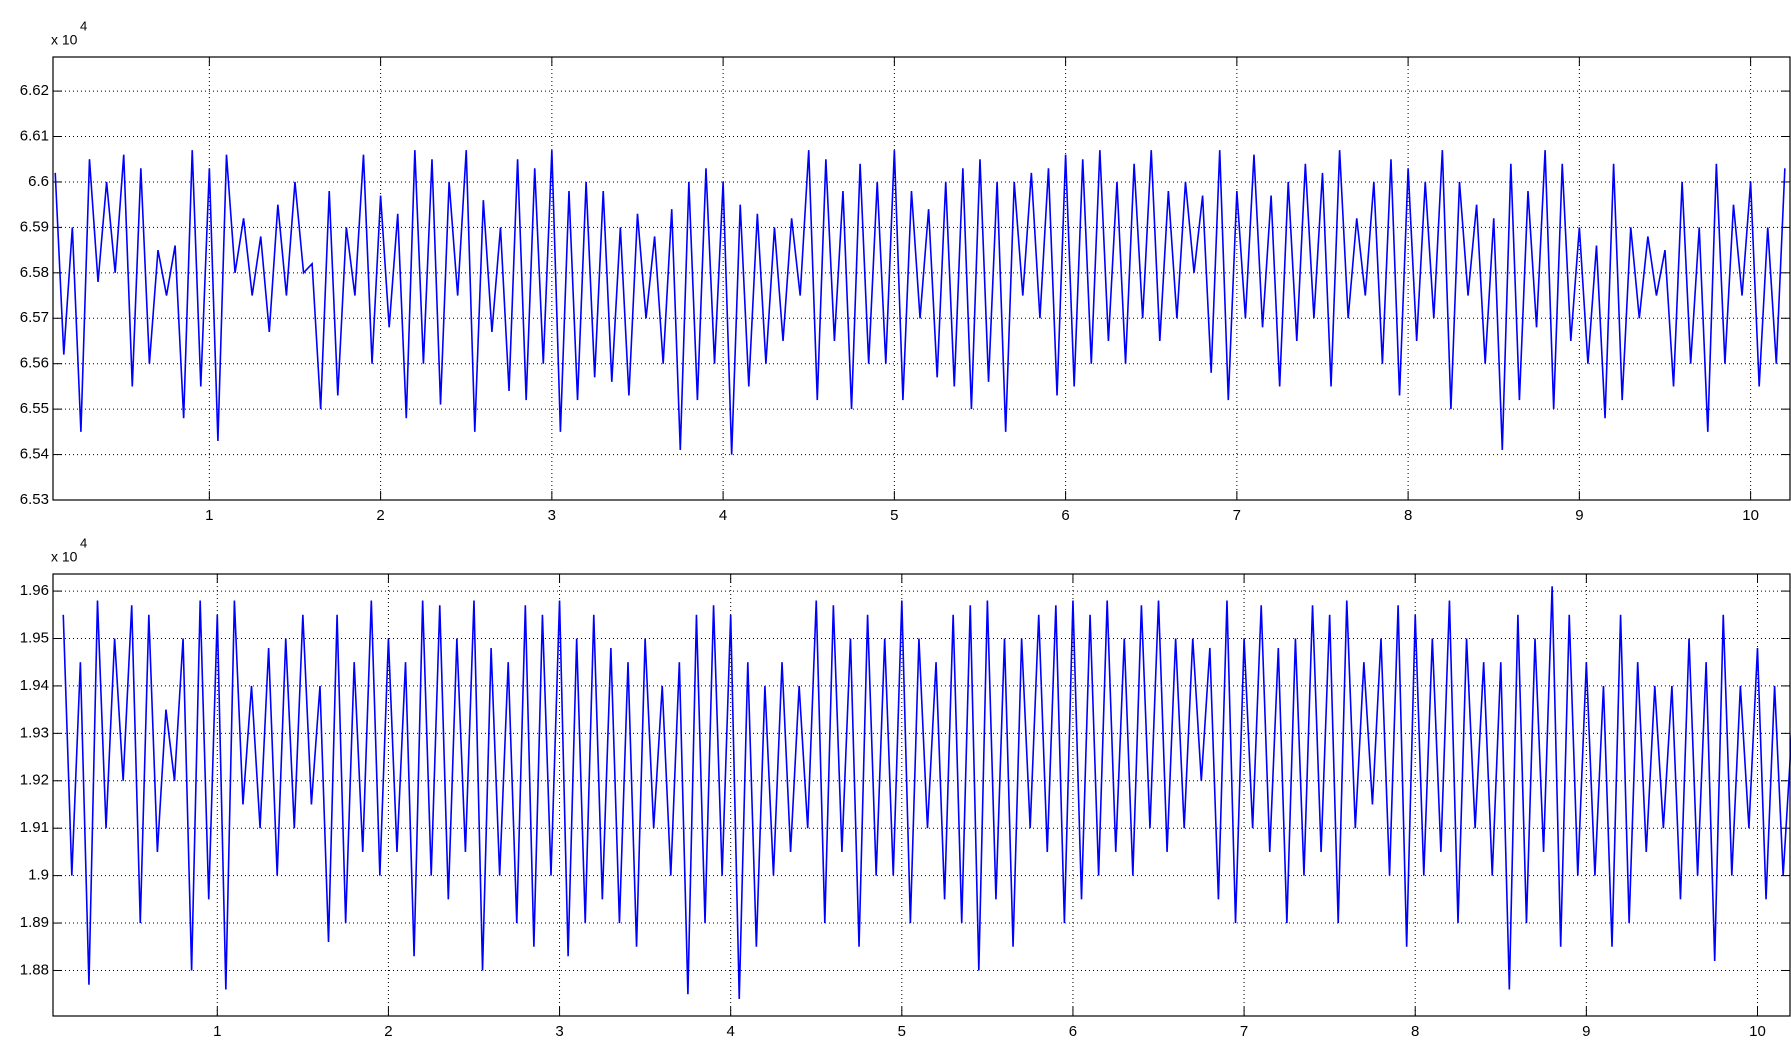  I want to click on y-tick-label: 1.95, so click(34, 637).